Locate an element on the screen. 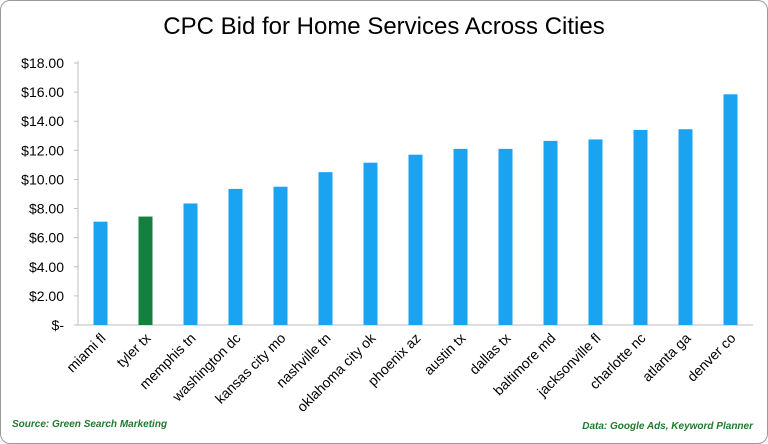 This screenshot has height=444, width=768. x-tick-label: denver co is located at coordinates (711, 357).